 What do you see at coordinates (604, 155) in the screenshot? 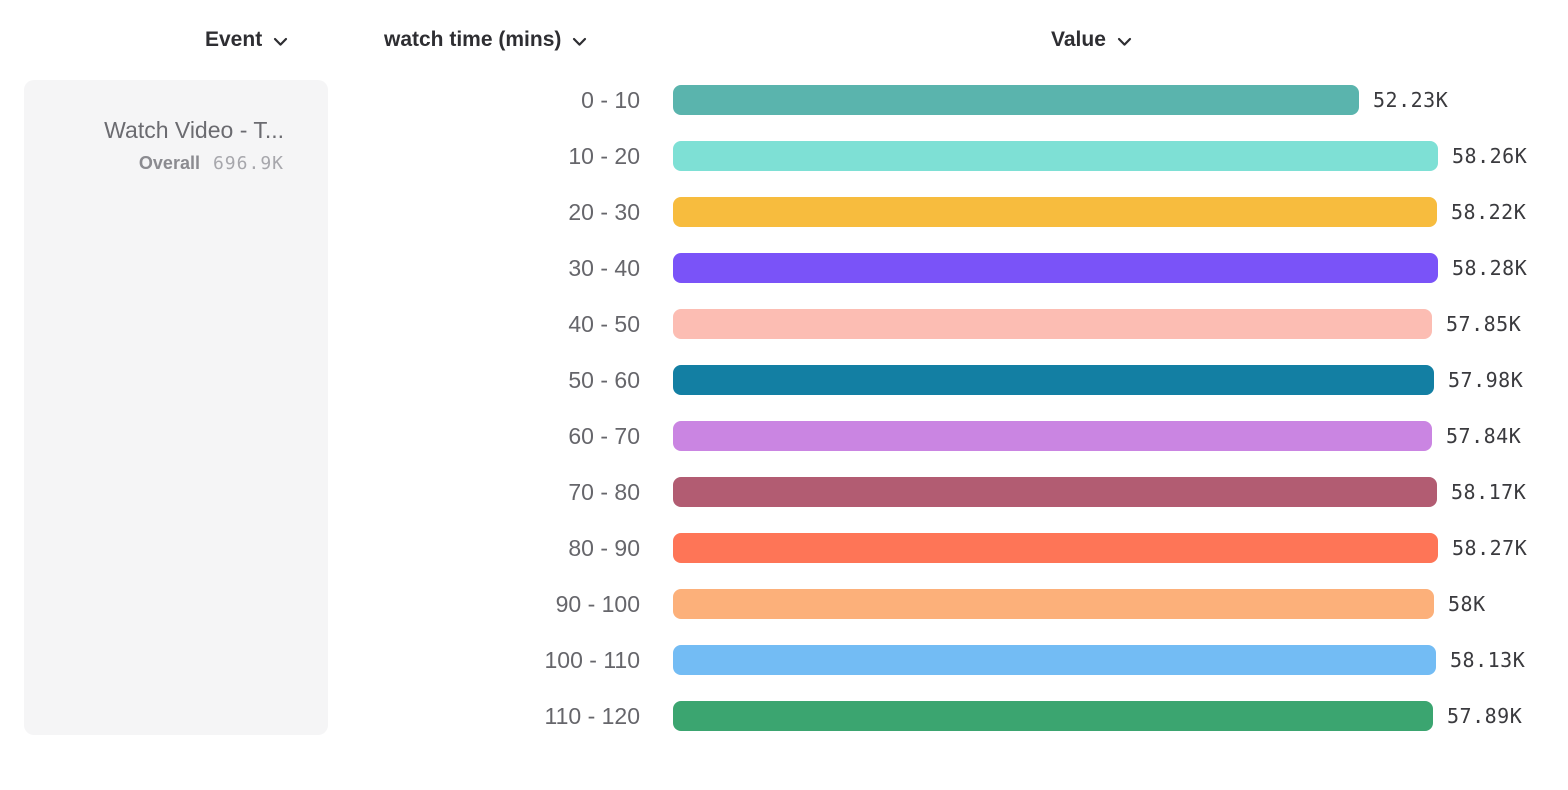
I see `bucket-label: 10 - 20` at bounding box center [604, 155].